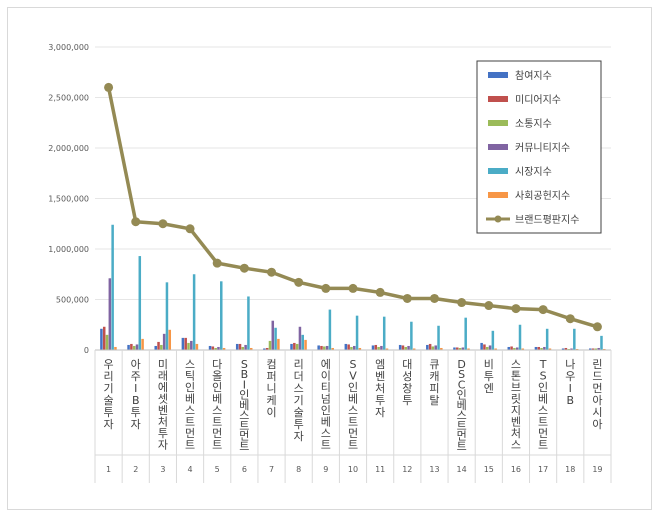  What do you see at coordinates (380, 469) in the screenshot?
I see `category-number: 11` at bounding box center [380, 469].